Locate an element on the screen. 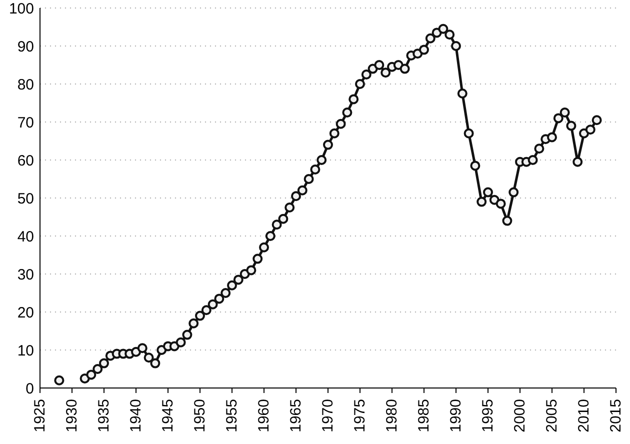  y-tick-label: 60 is located at coordinates (25, 161).